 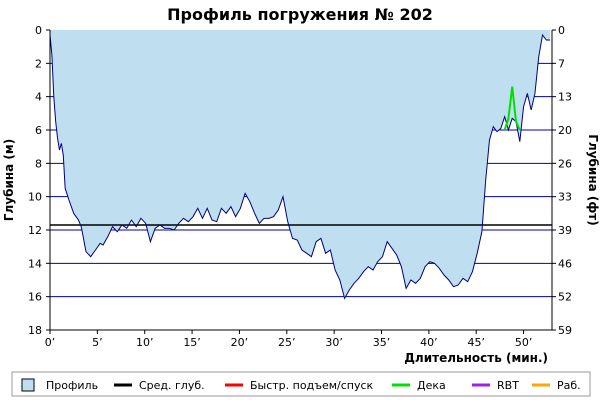 I want to click on x-axis-label: Длительность (мин.), so click(x=476, y=358).